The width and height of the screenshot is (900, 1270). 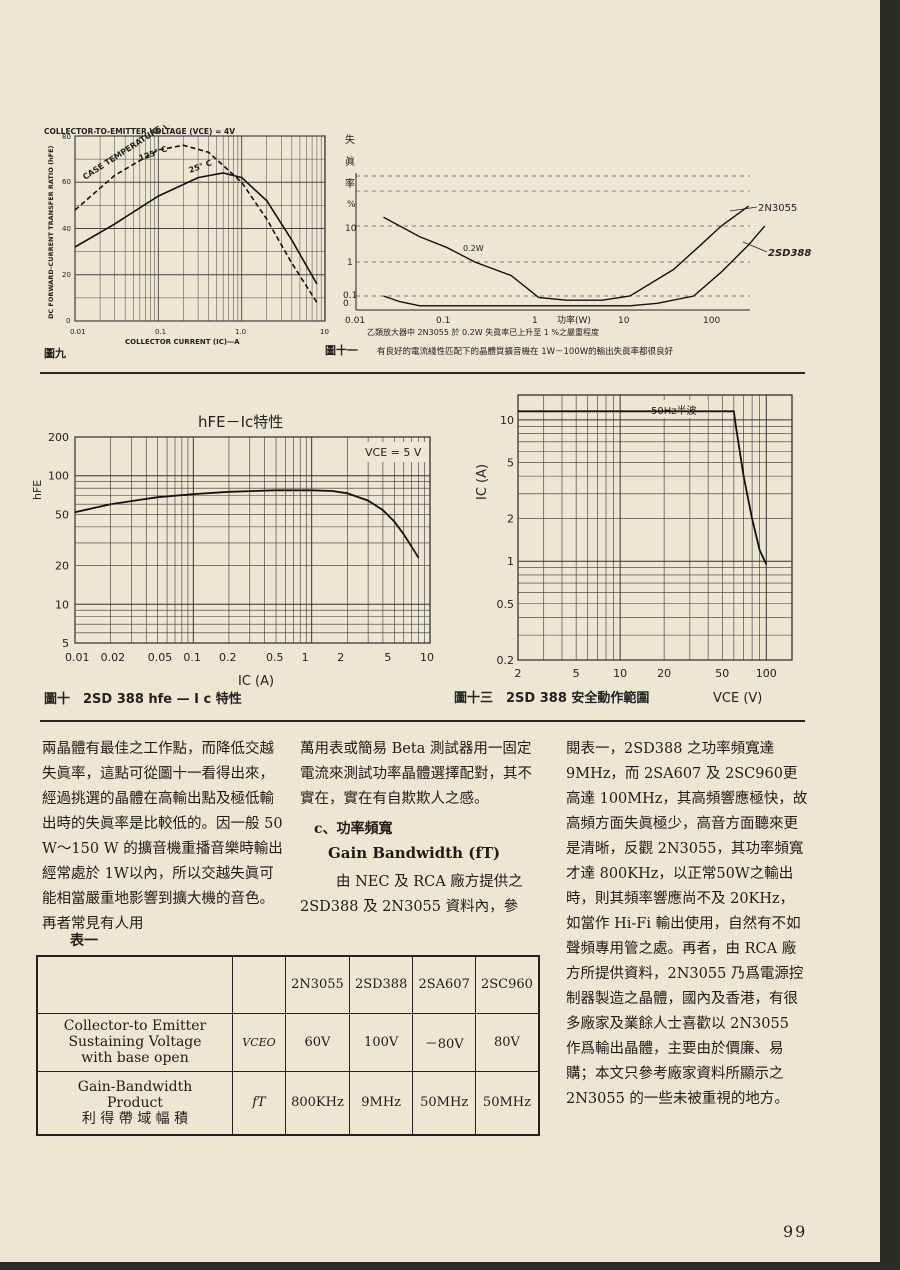 I want to click on table-cell: 9MHz, so click(x=381, y=1103).